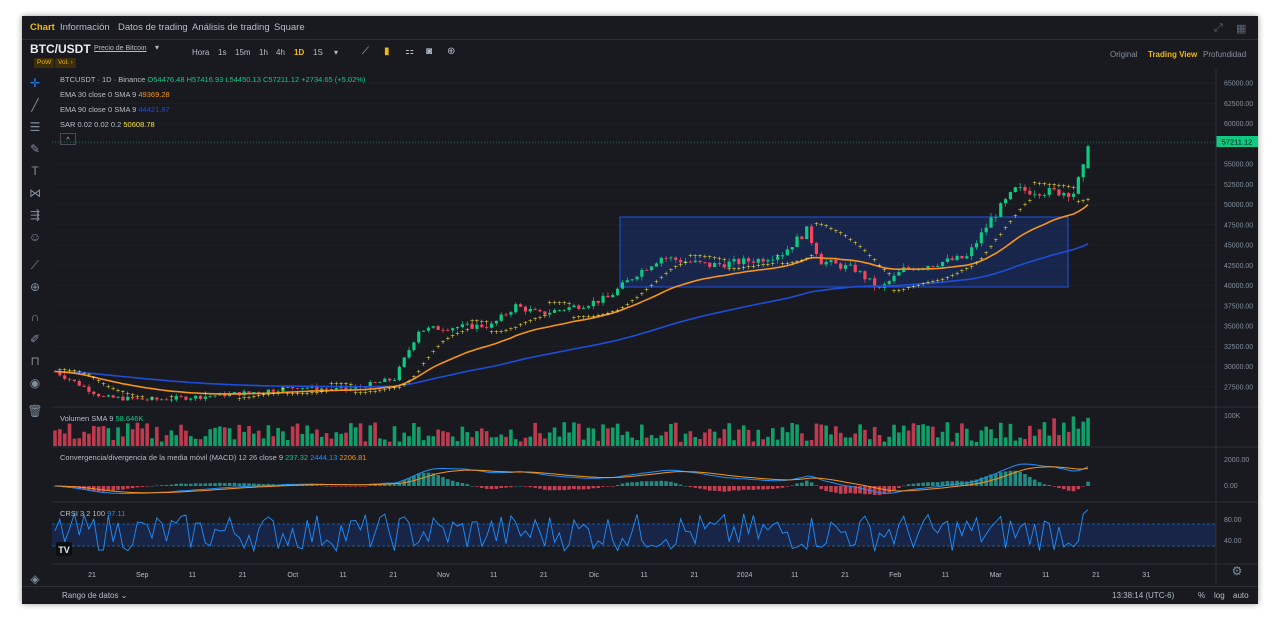  What do you see at coordinates (157, 47) in the screenshot?
I see `chevron-down-icon: ▾` at bounding box center [157, 47].